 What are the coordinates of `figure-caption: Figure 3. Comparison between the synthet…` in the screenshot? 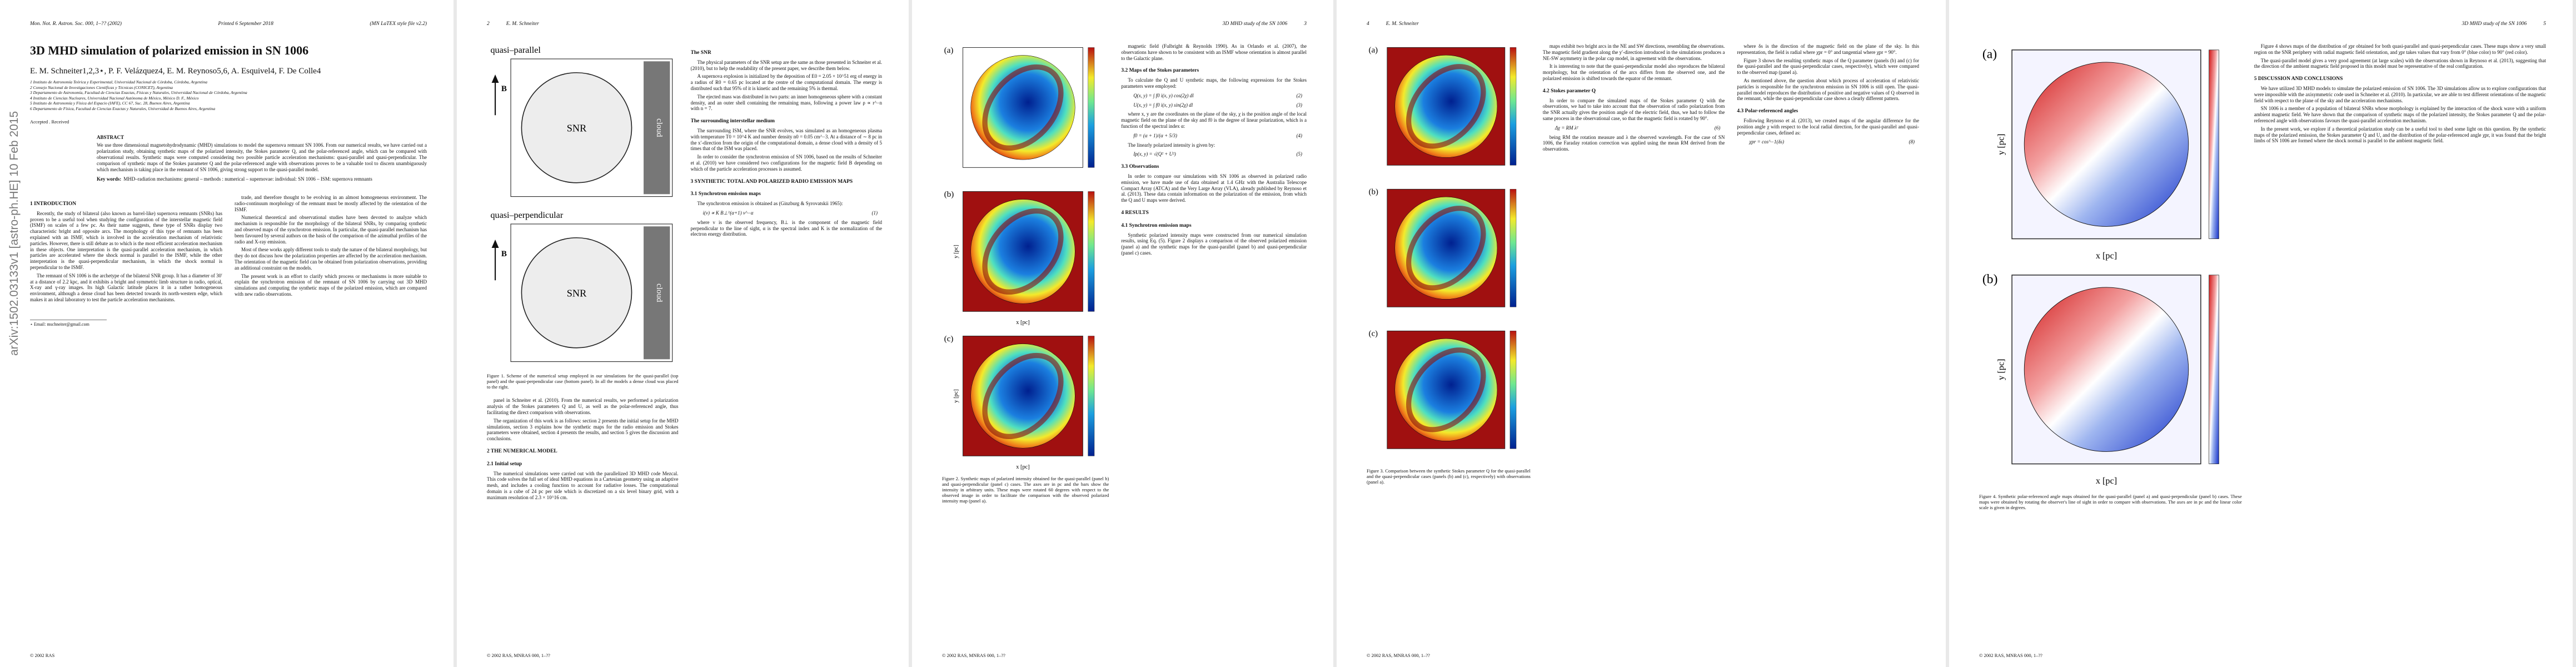 It's located at (1449, 476).